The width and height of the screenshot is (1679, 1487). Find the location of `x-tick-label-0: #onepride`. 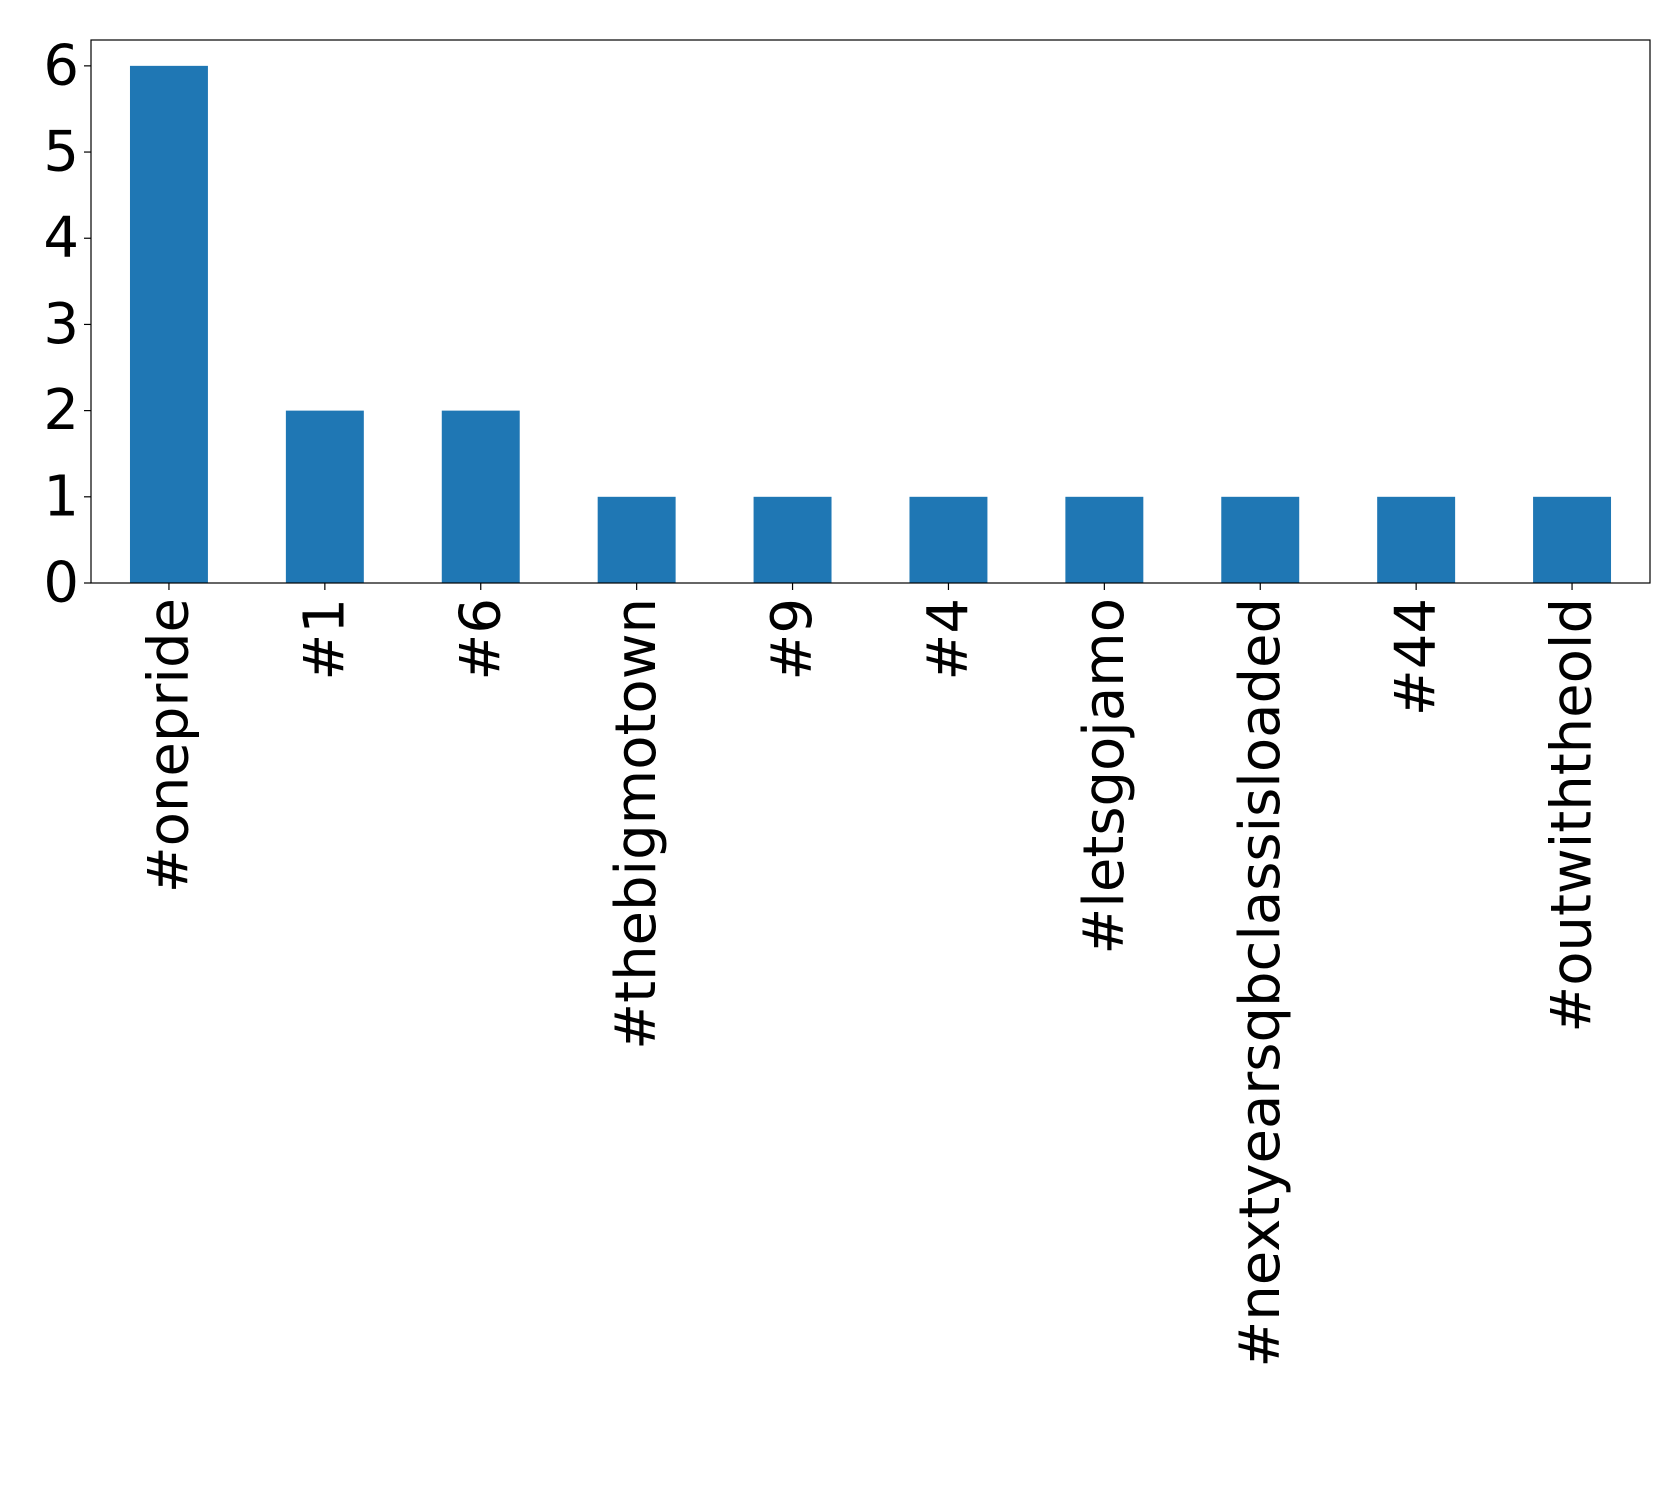

x-tick-label-0: #onepride is located at coordinates (168, 745).